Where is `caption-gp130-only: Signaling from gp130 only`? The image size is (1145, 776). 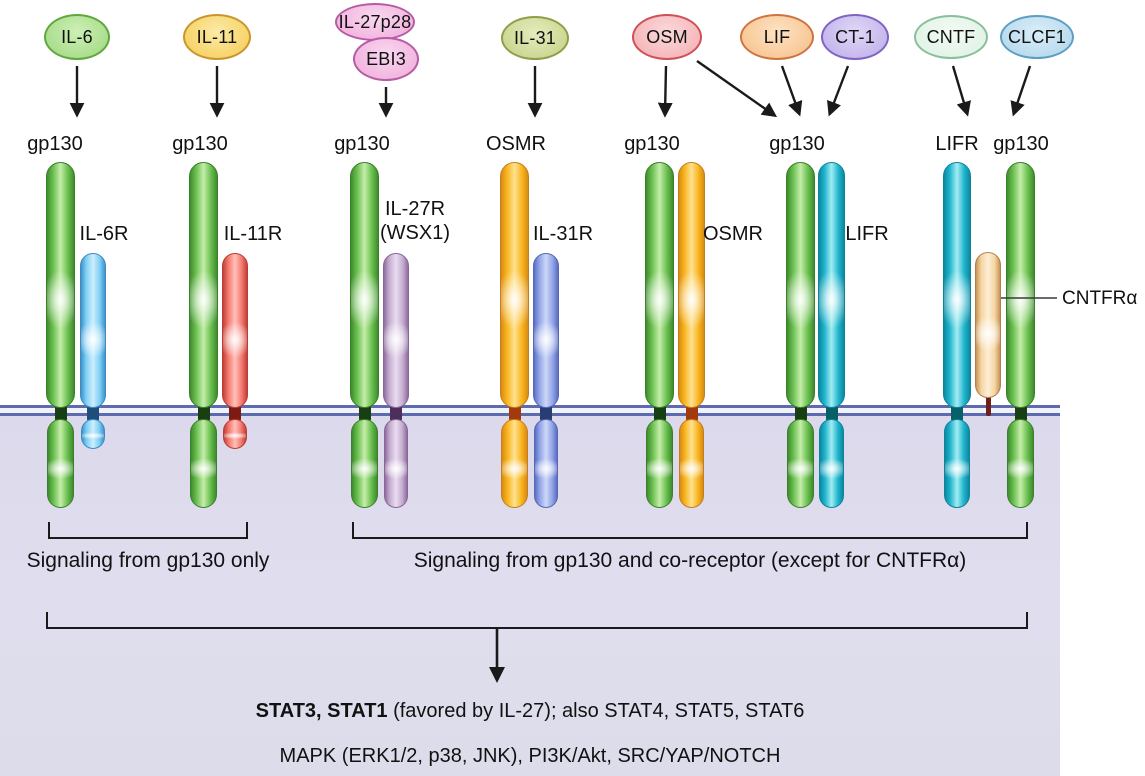
caption-gp130-only: Signaling from gp130 only is located at coordinates (148, 560).